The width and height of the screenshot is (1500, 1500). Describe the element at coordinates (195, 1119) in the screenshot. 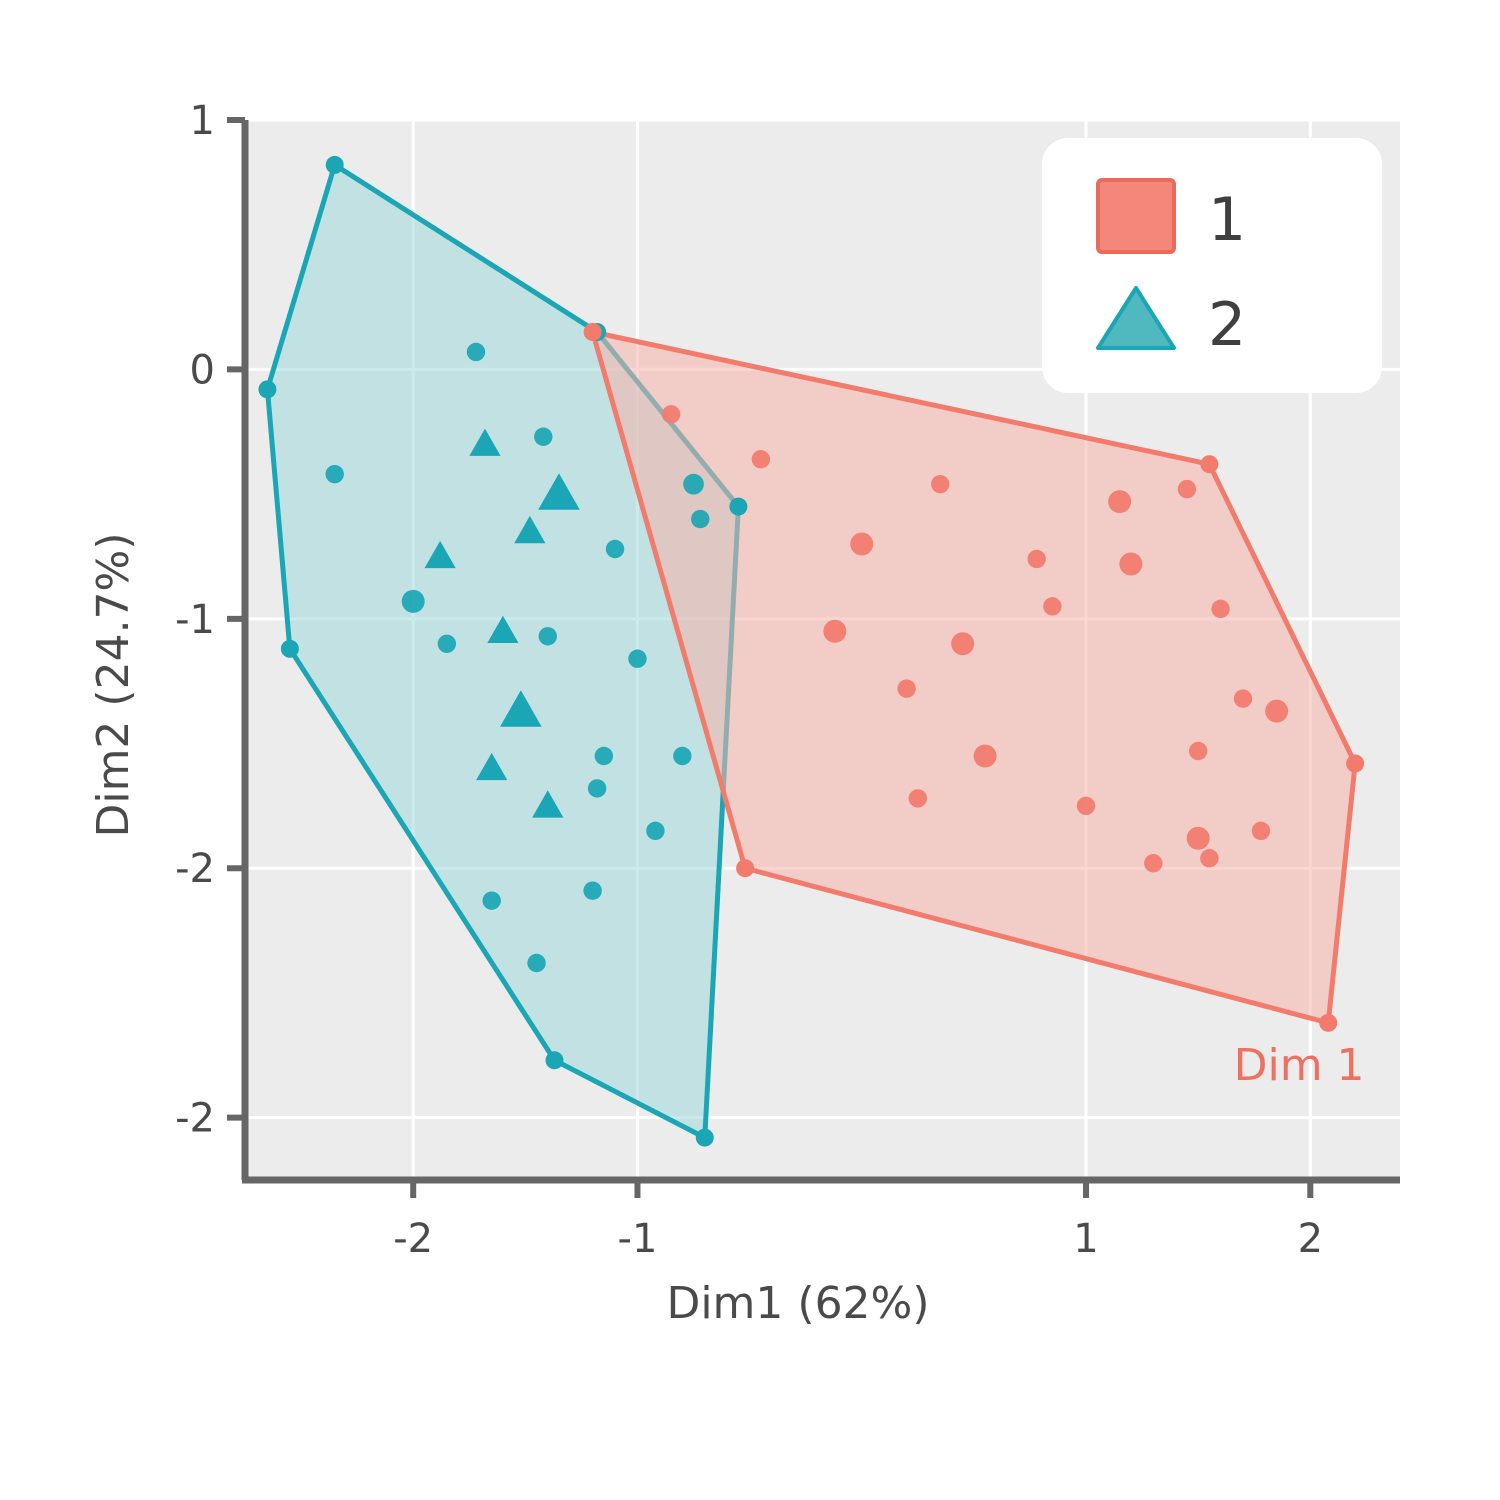

I see `y-tick-label-4: -2` at that location.